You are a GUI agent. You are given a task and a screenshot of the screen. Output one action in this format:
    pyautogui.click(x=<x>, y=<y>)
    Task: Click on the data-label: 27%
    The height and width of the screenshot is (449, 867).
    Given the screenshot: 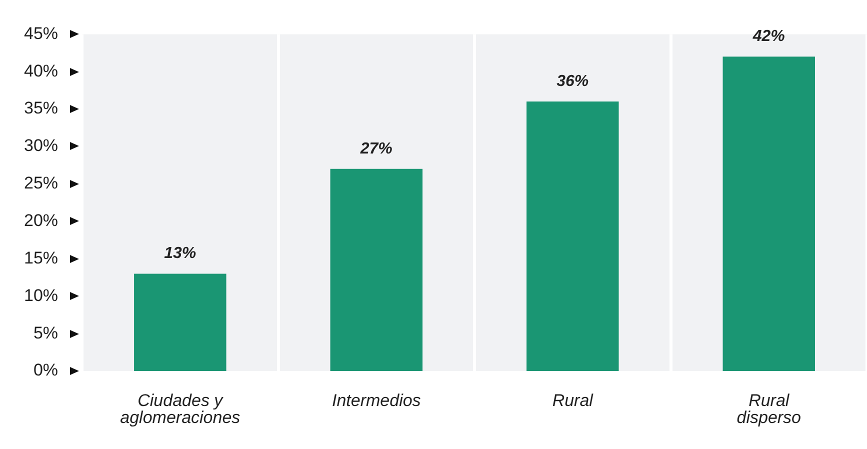 What is the action you would take?
    pyautogui.click(x=375, y=149)
    